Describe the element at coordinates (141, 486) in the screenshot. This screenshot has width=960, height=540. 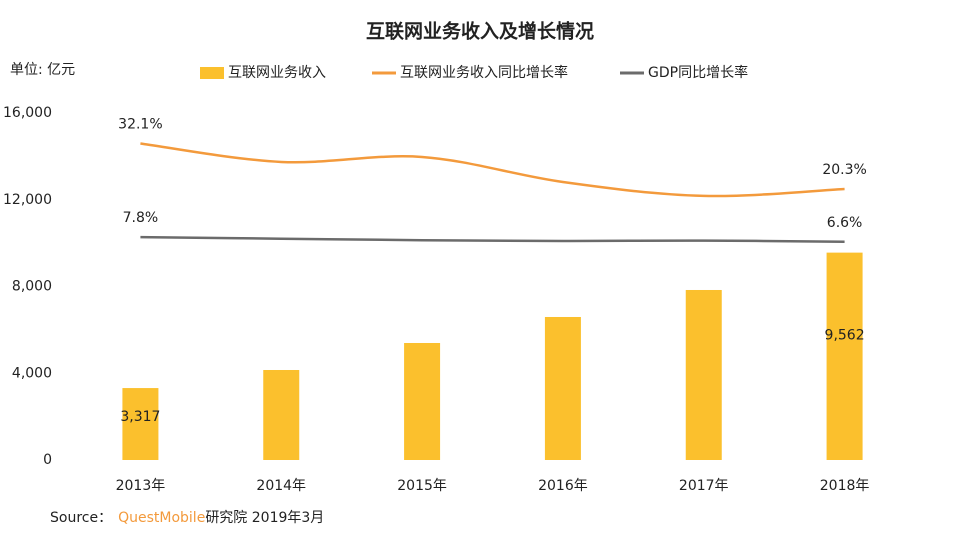
I see `x-tick-label: 2013年` at that location.